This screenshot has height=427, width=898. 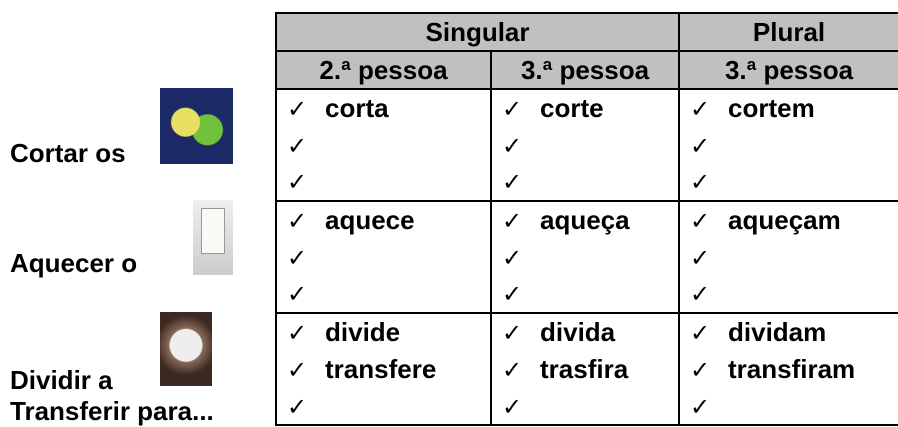 I want to click on cell: ✓ corta ✓ ✓, so click(x=383, y=145).